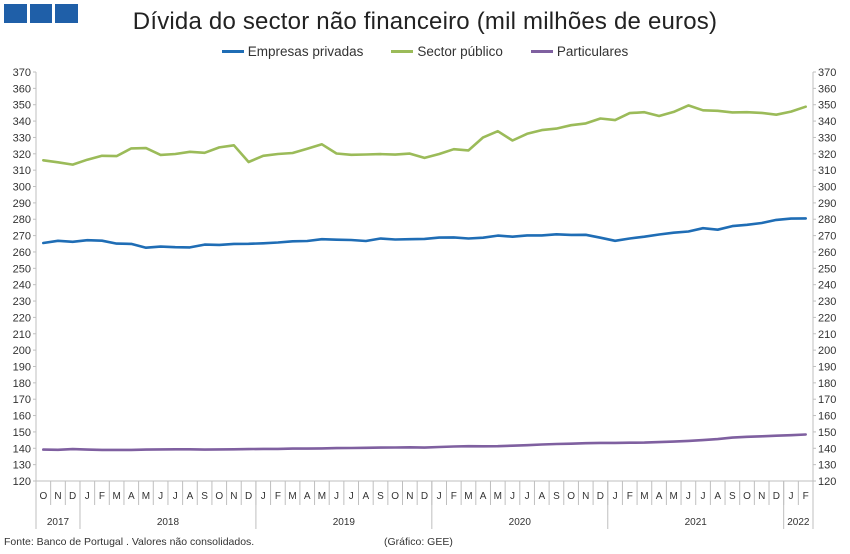  I want to click on y-tick-label-left: 160, so click(22, 417).